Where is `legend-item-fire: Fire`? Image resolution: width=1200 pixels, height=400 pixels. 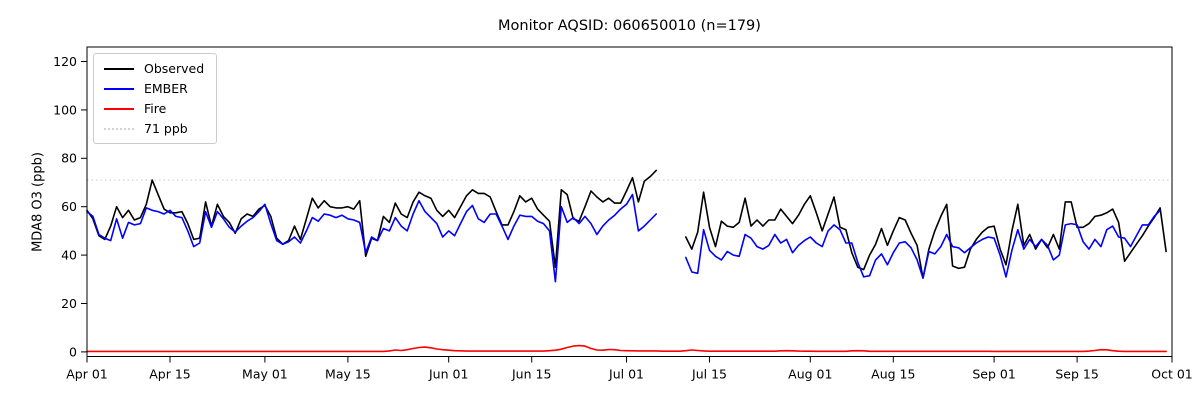
legend-item-fire: Fire is located at coordinates (154, 108).